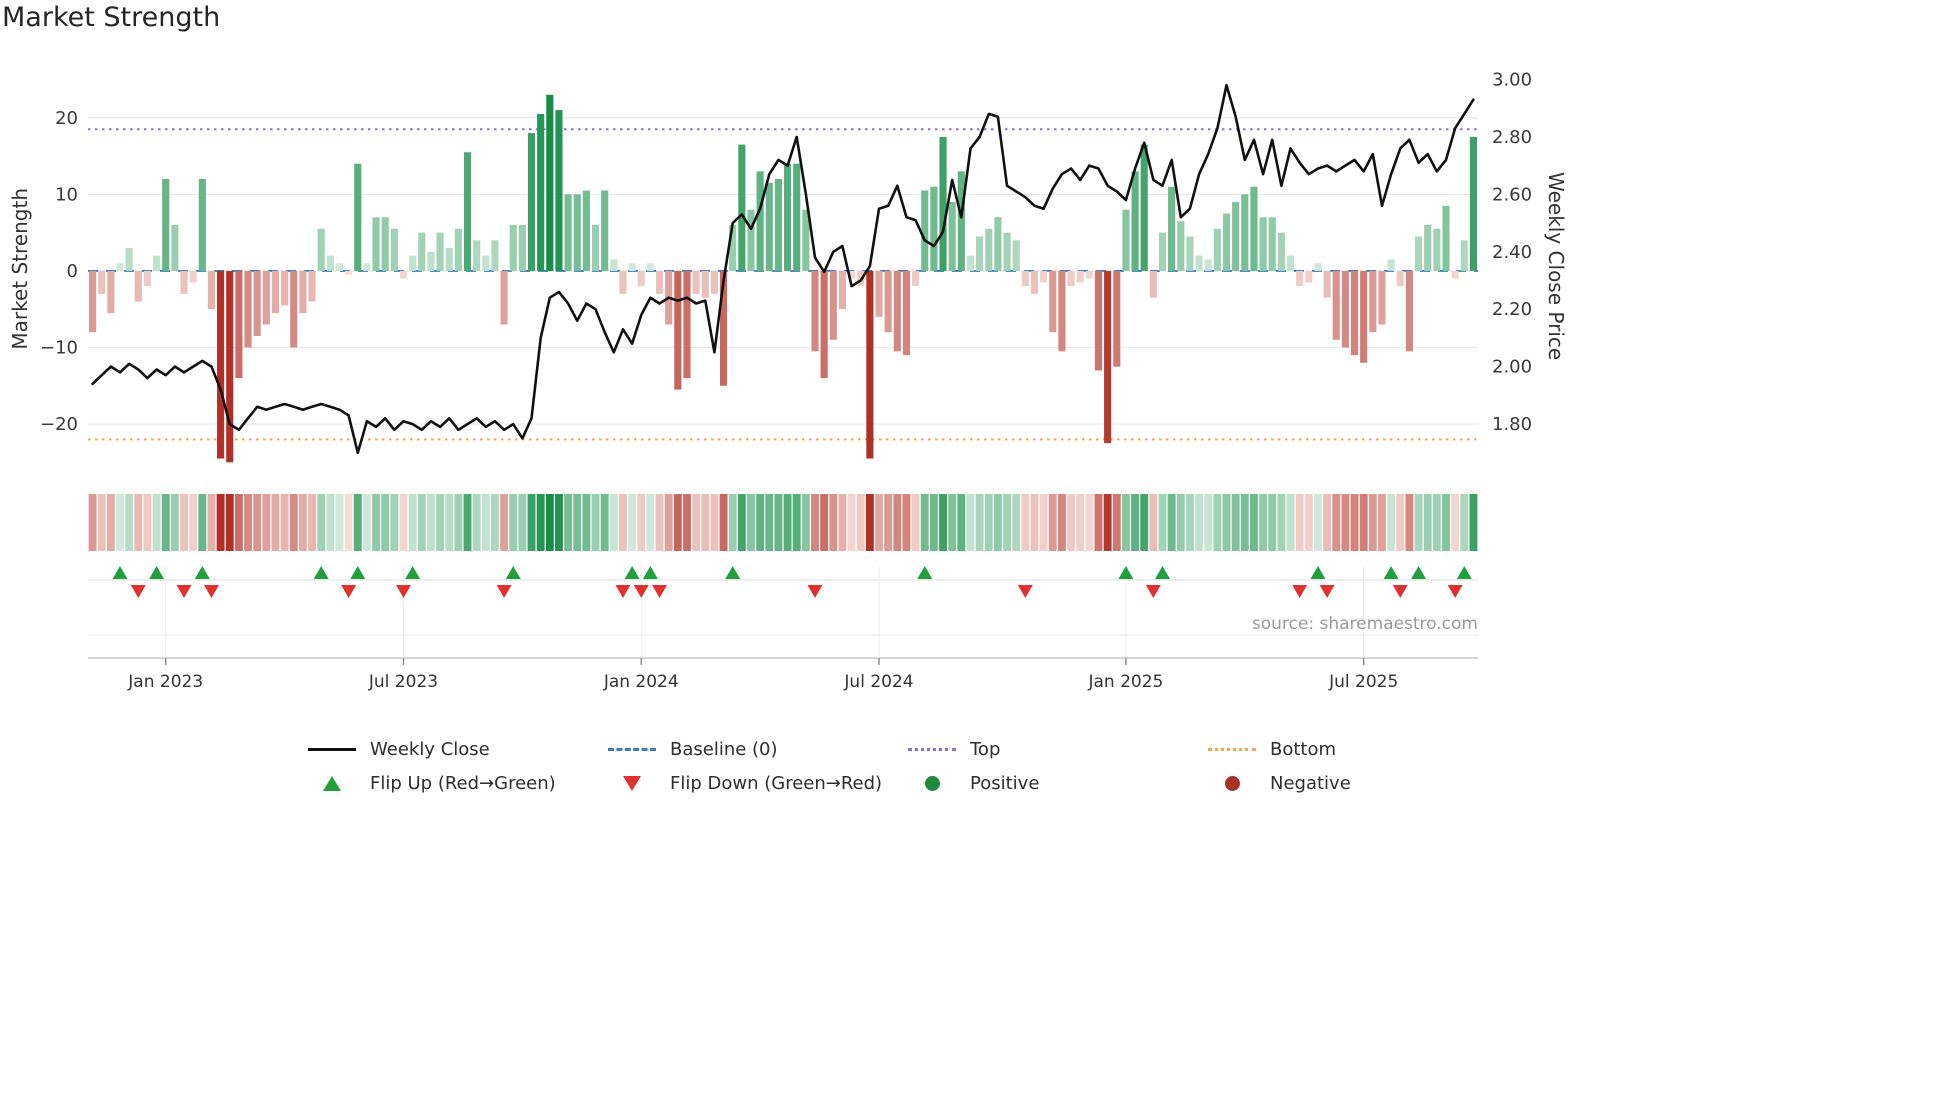 The height and width of the screenshot is (1102, 1960). Describe the element at coordinates (632, 750) in the screenshot. I see `baseline-dash-swatch` at that location.